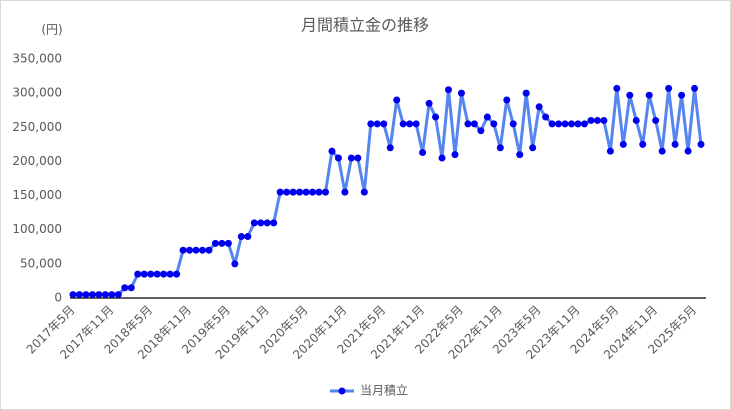  I want to click on y-tick-label: 100,000, so click(37, 229).